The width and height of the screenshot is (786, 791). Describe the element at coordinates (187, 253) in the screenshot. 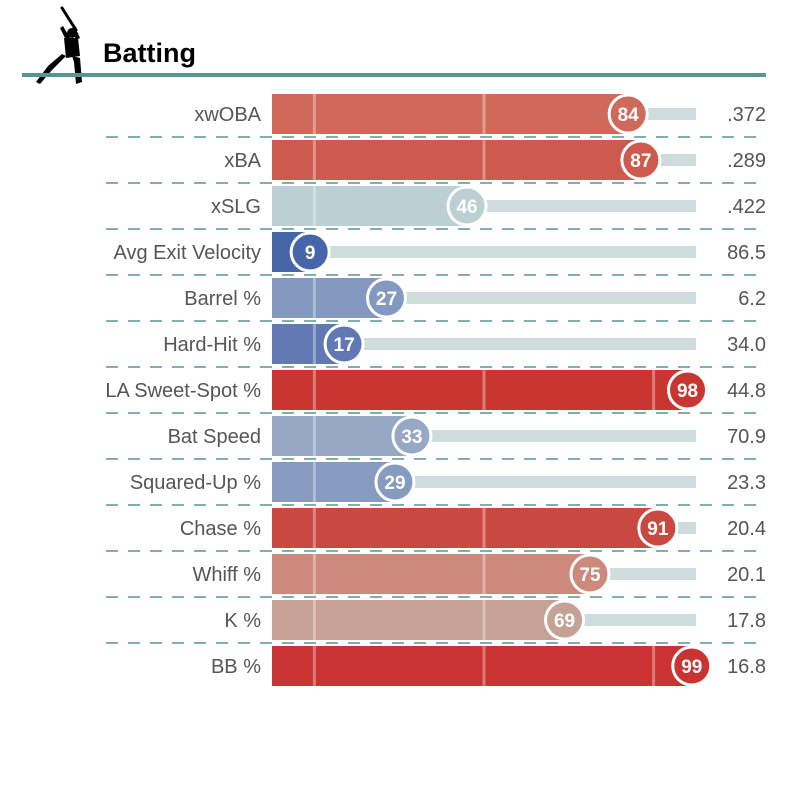

I see `metric-label: Avg Exit Velocity` at that location.